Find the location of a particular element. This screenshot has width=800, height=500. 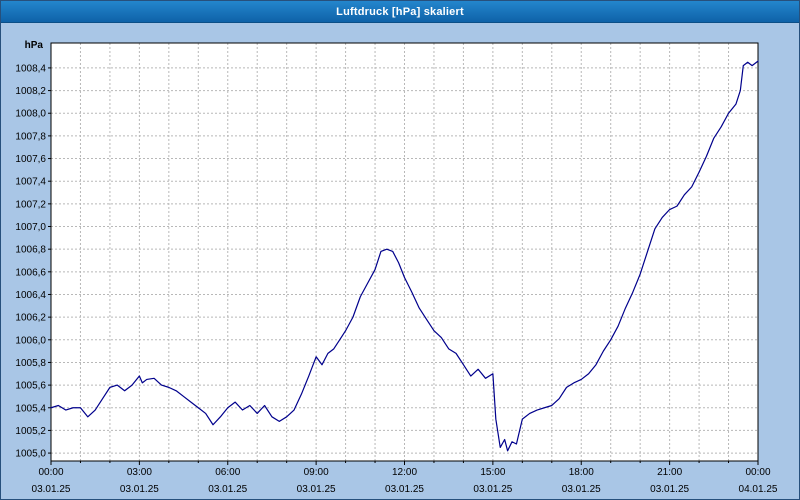

y-tick-label: 1008,4 is located at coordinates (30, 68).